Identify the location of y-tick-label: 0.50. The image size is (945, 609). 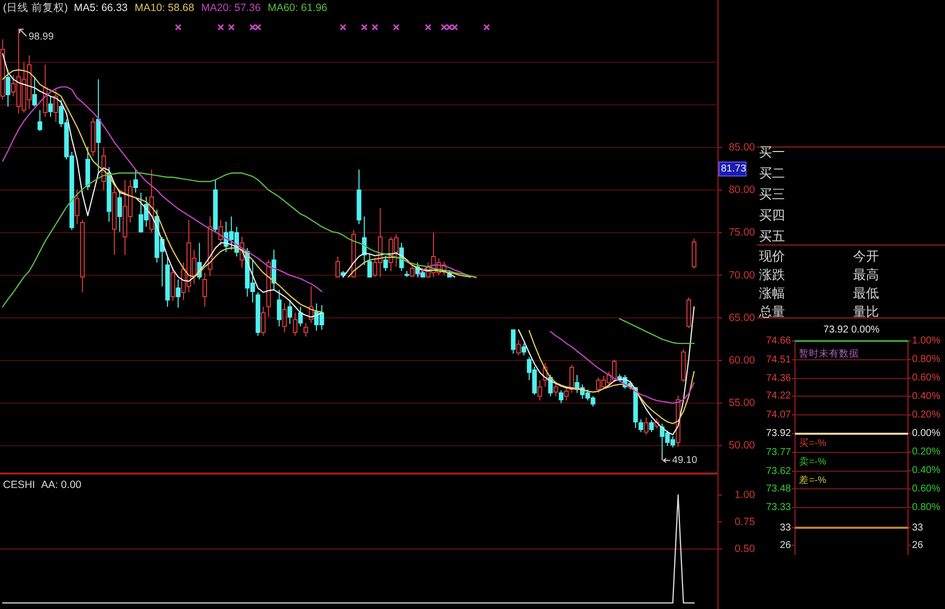
(745, 548).